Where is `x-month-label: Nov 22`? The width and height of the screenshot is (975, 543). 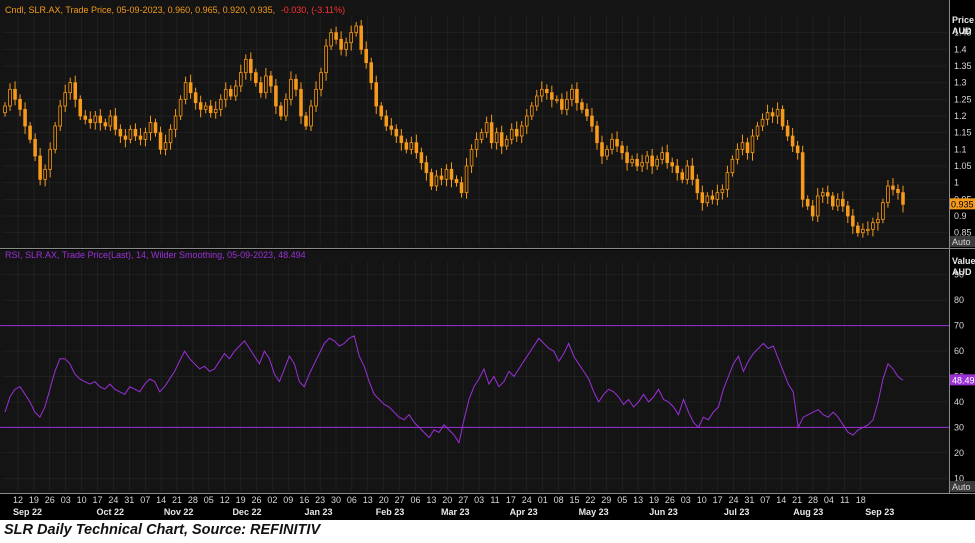
x-month-label: Nov 22 is located at coordinates (179, 512).